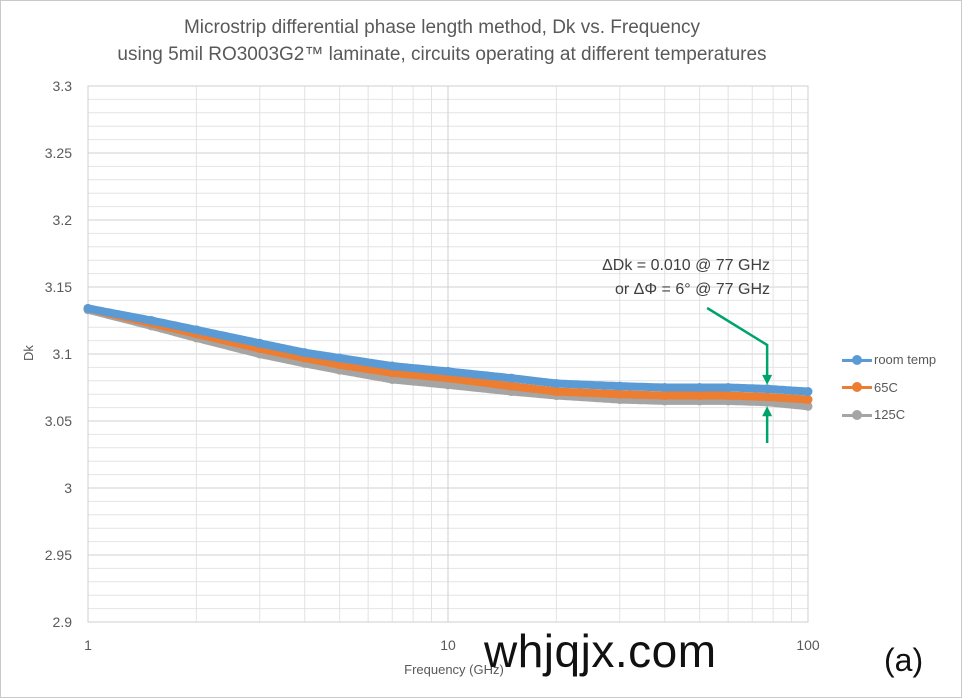 Image resolution: width=962 pixels, height=698 pixels. What do you see at coordinates (905, 360) in the screenshot?
I see `legend-label-room-temp: room temp` at bounding box center [905, 360].